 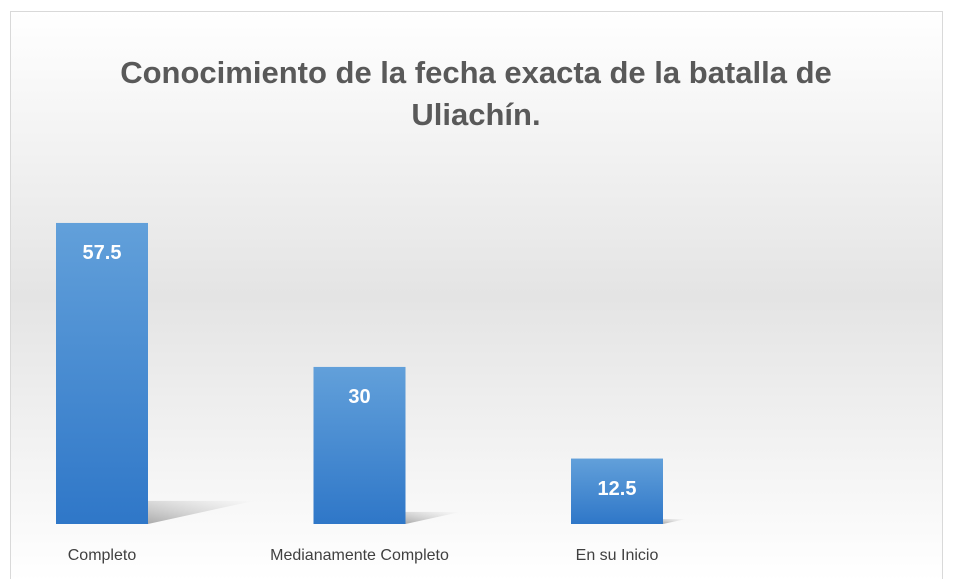 I want to click on data-label: 57.5, so click(x=102, y=253).